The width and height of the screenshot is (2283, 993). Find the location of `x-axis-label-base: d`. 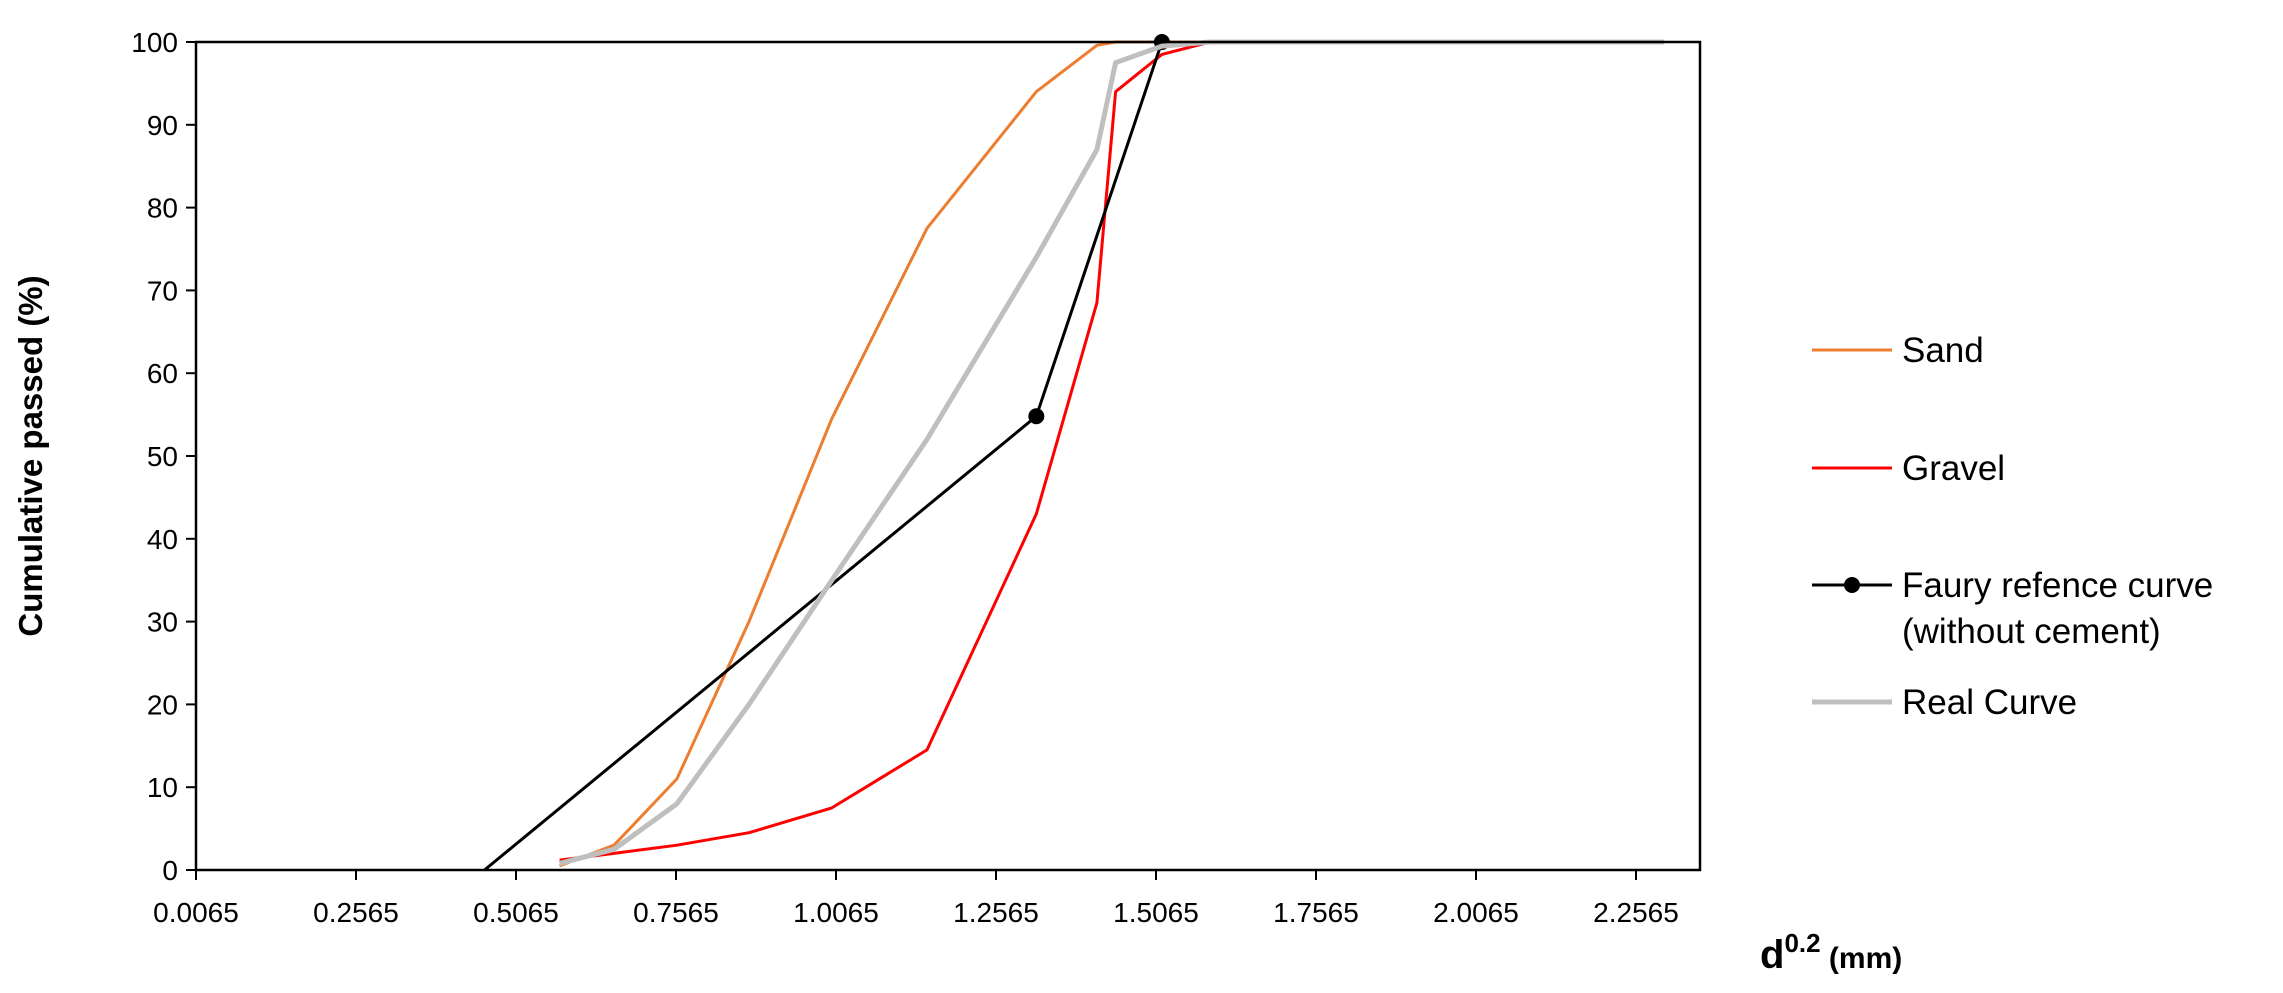

x-axis-label-base: d is located at coordinates (1772, 955).